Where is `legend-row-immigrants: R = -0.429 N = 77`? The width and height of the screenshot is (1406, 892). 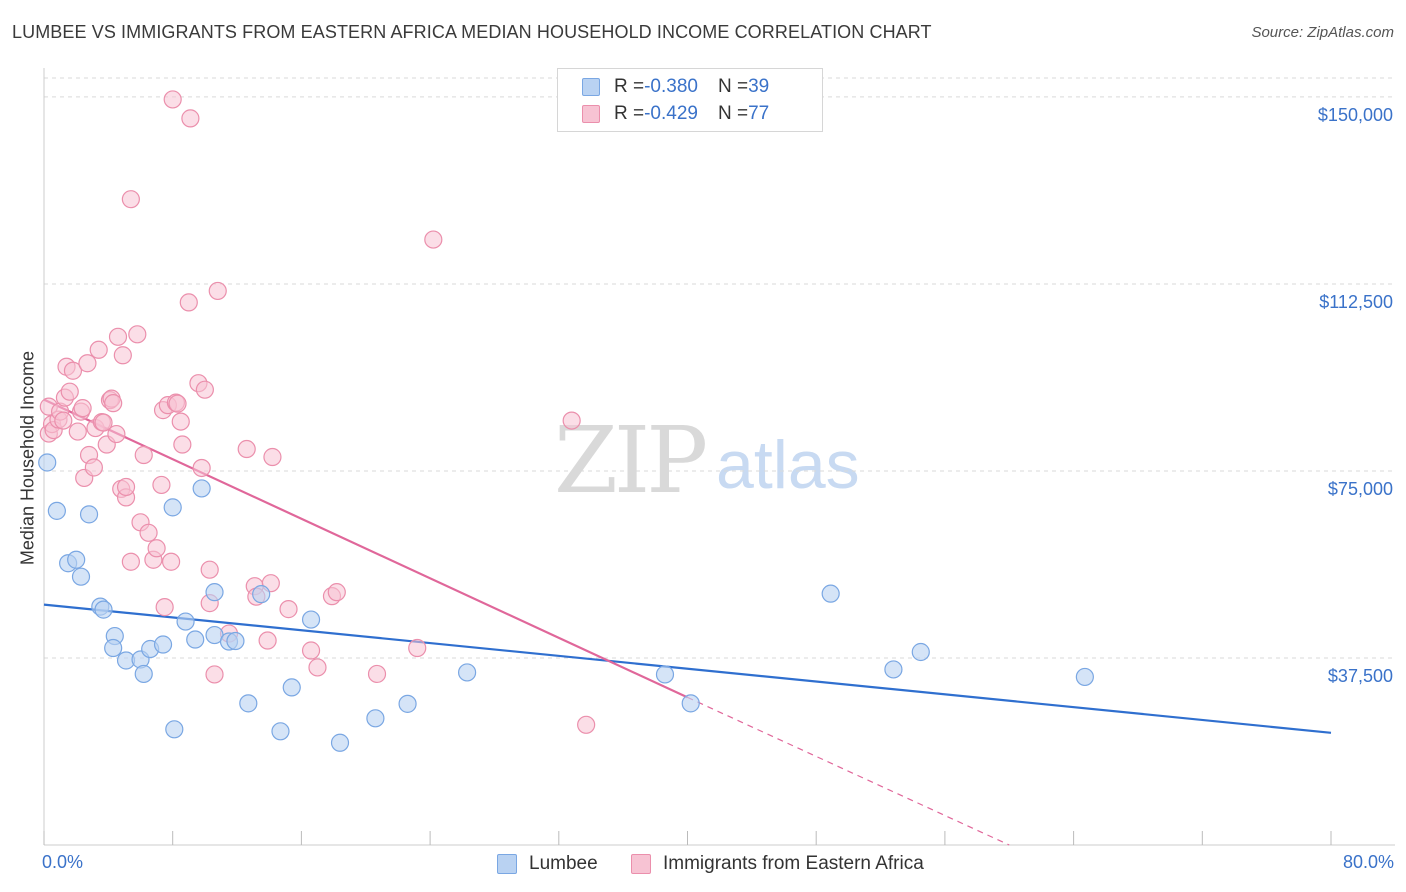 legend-row-immigrants: R = -0.429 N = 77 is located at coordinates (675, 114).